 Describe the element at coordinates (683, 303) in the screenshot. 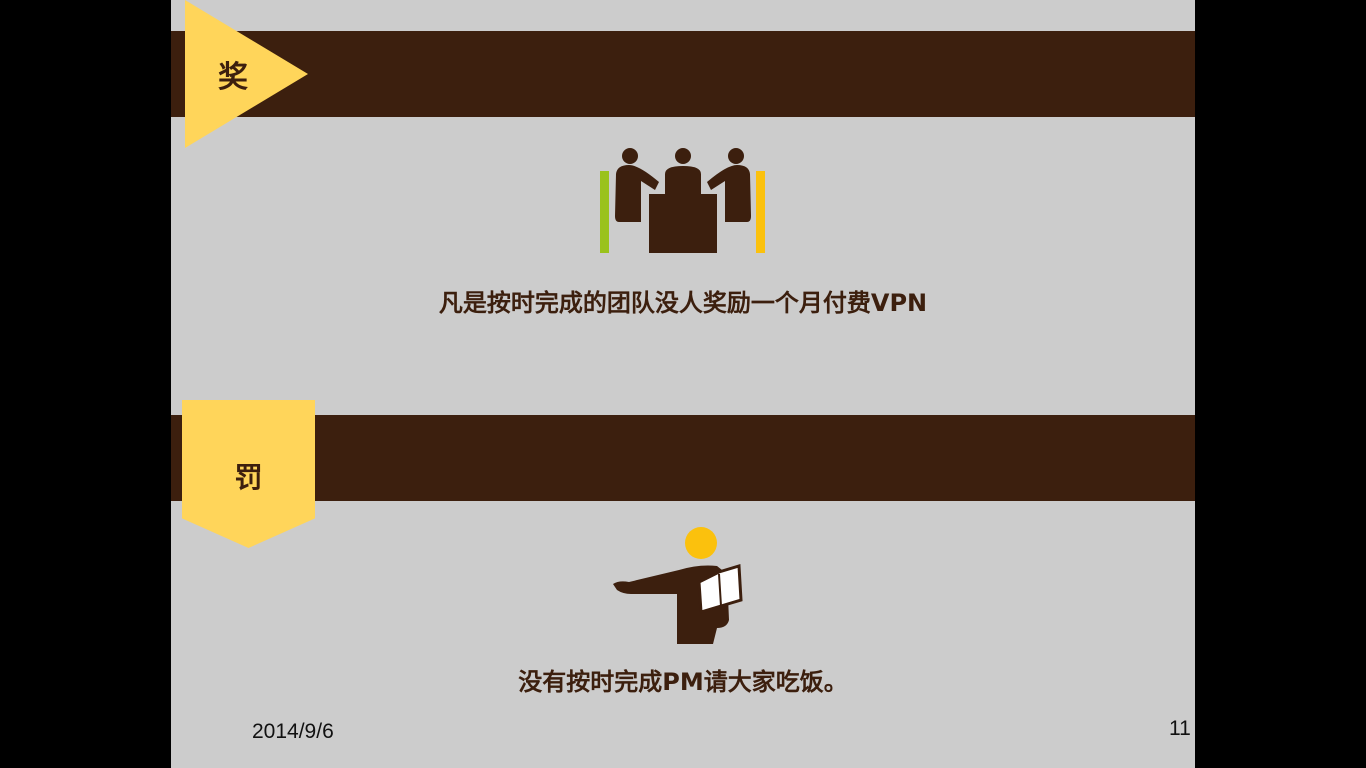

I see `reward-description: 凡是按时完成的团队没人奖励一个月付费VPN` at that location.